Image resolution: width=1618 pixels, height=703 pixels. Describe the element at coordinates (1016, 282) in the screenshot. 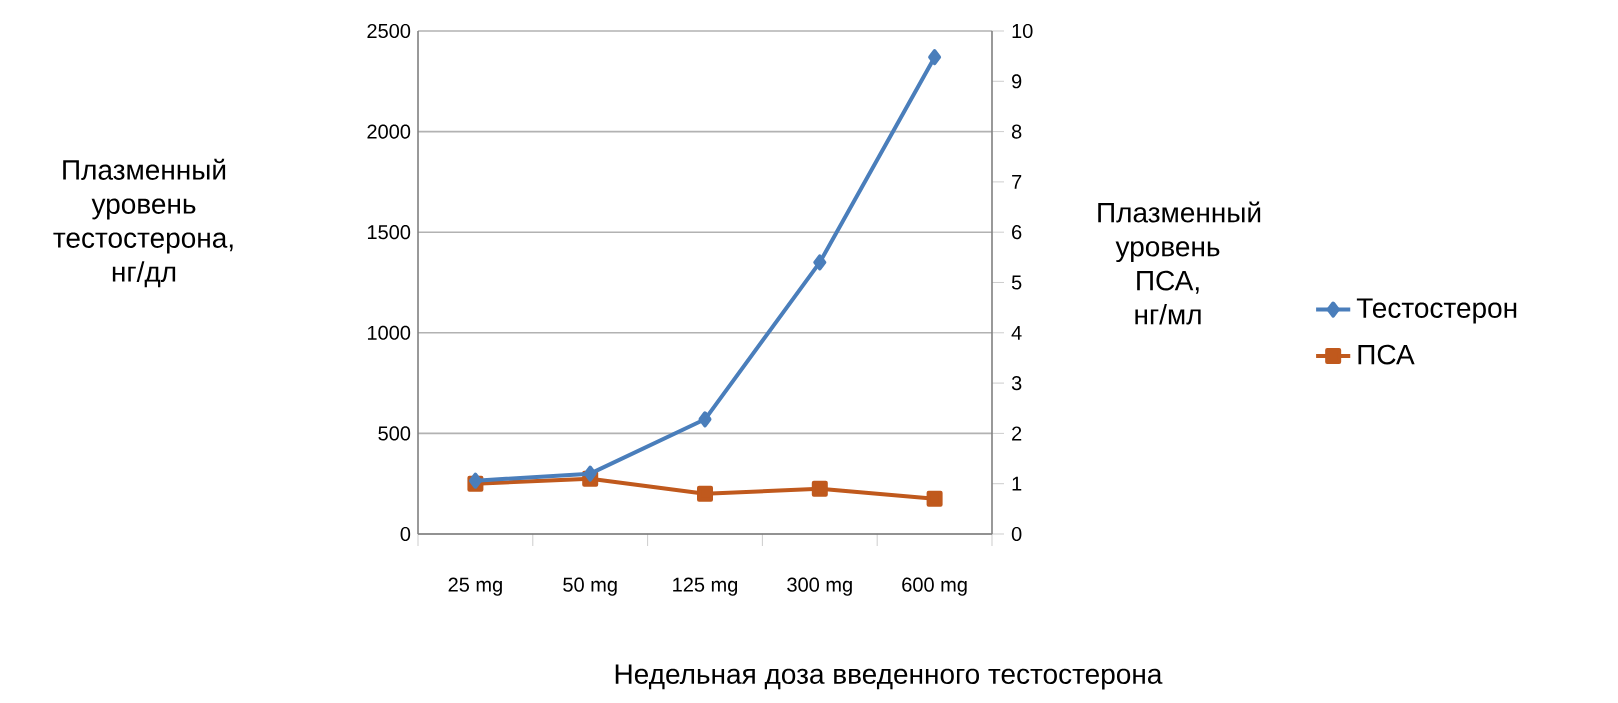

I see `y2-tick-label: 5` at that location.